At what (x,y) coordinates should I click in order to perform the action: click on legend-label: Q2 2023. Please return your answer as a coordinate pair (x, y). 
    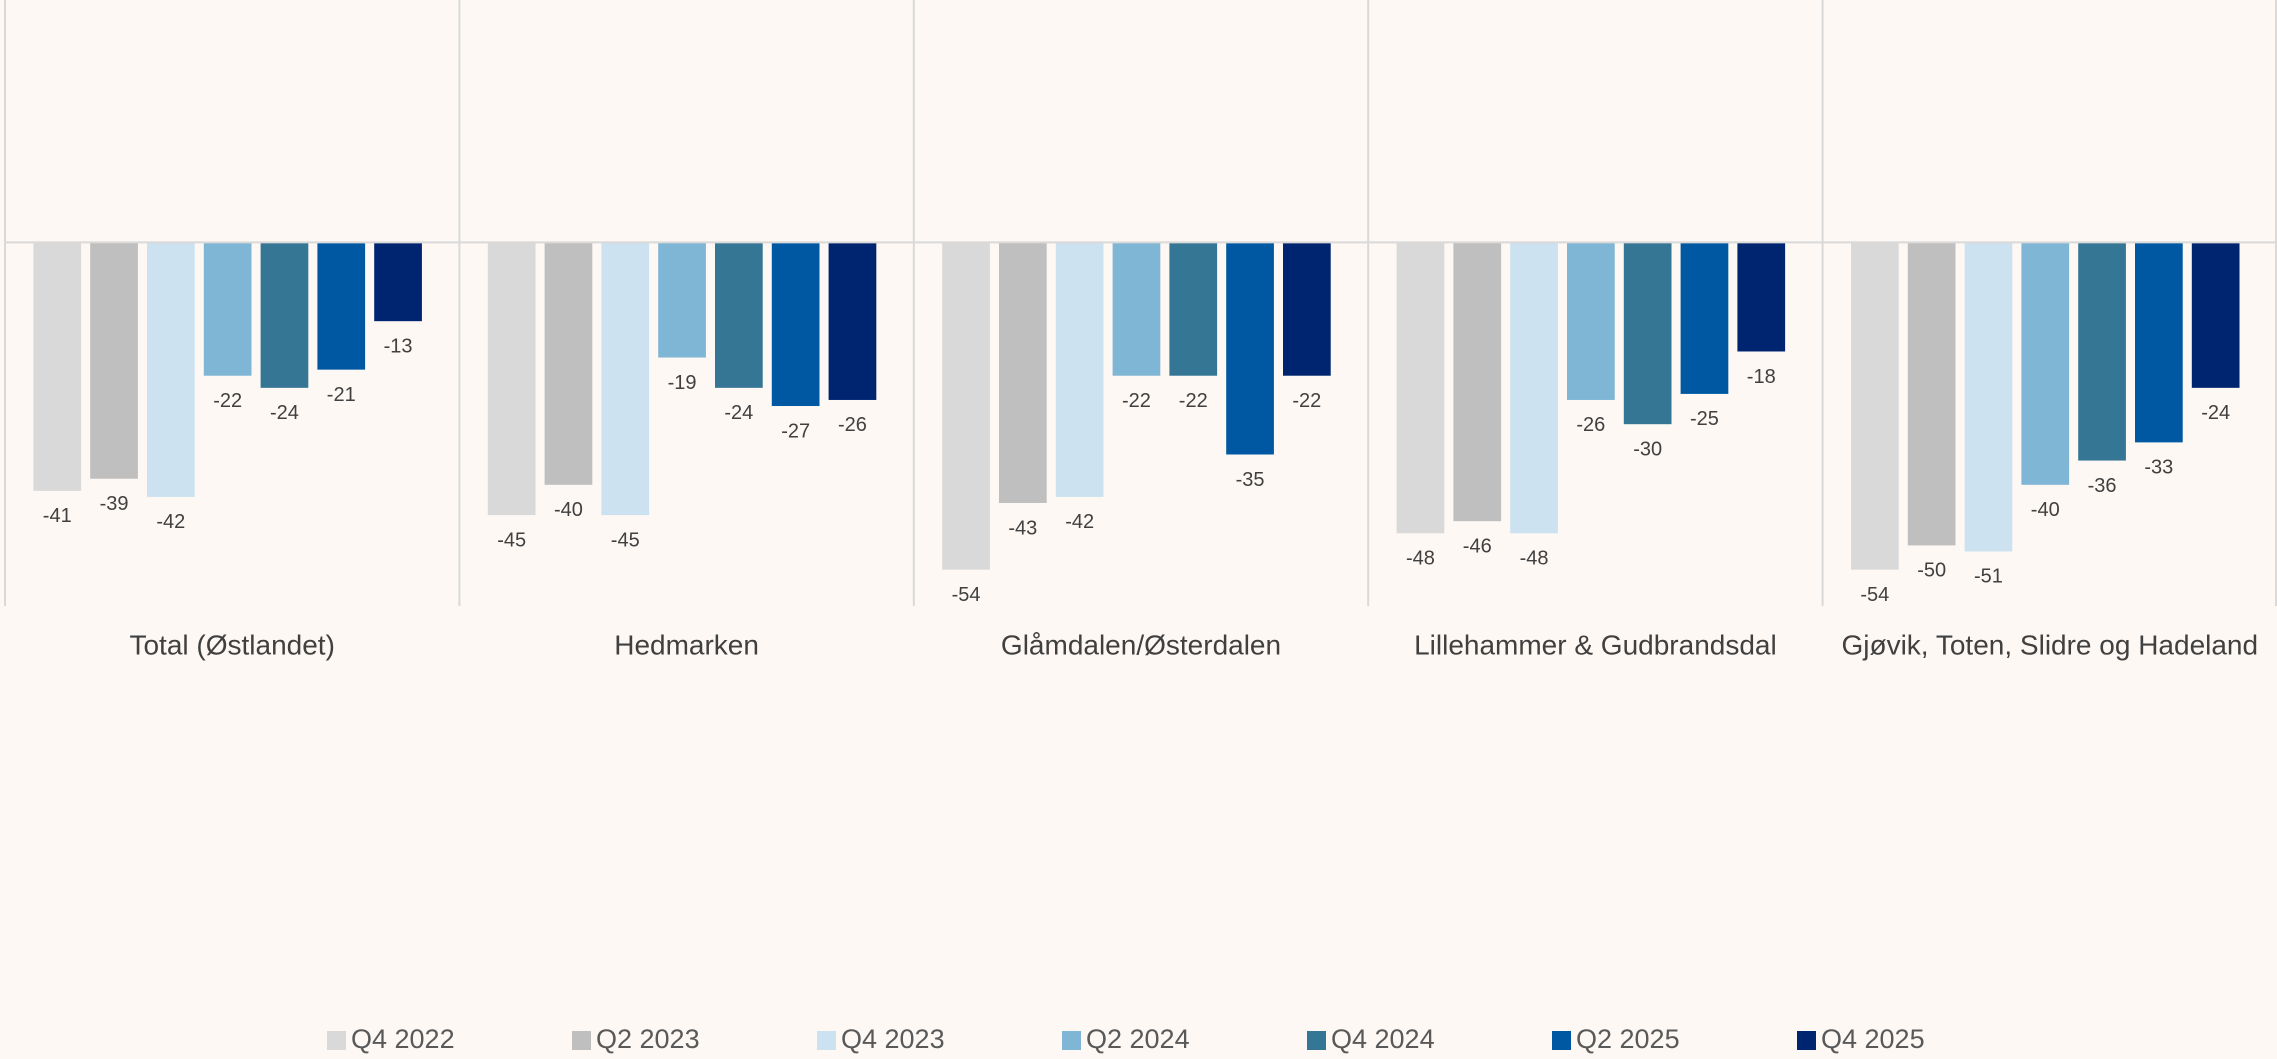
    Looking at the image, I should click on (648, 1039).